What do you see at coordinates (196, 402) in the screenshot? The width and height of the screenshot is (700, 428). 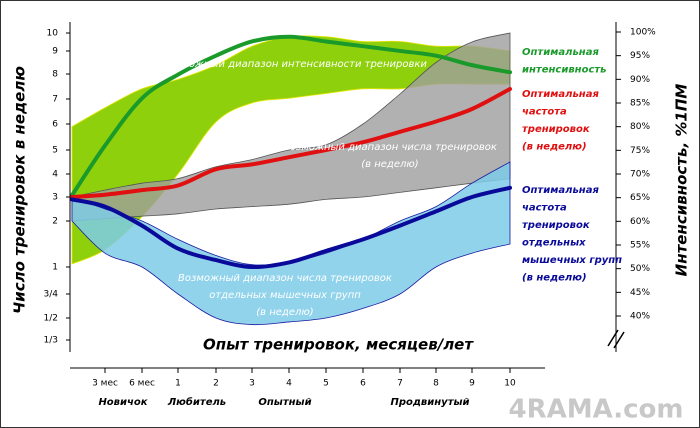 I see `level-label: Любитель` at bounding box center [196, 402].